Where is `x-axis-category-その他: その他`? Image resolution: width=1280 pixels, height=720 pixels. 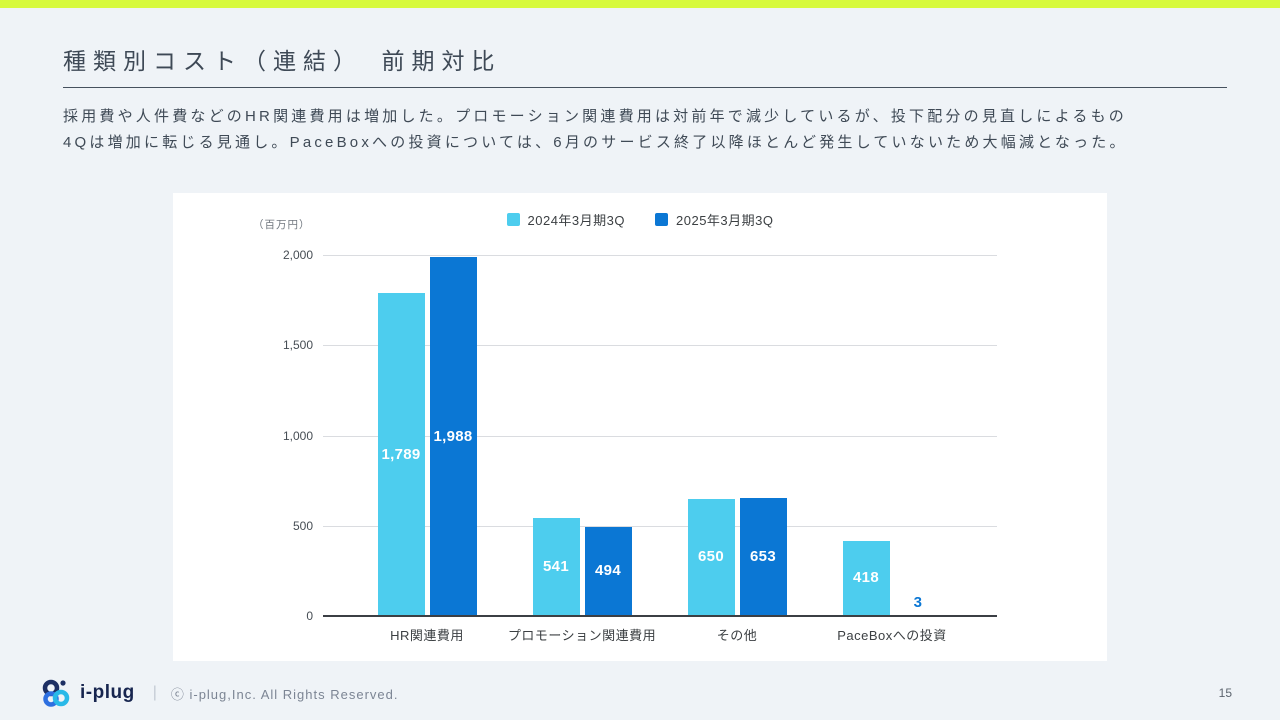 x-axis-category-その他: その他 is located at coordinates (737, 635).